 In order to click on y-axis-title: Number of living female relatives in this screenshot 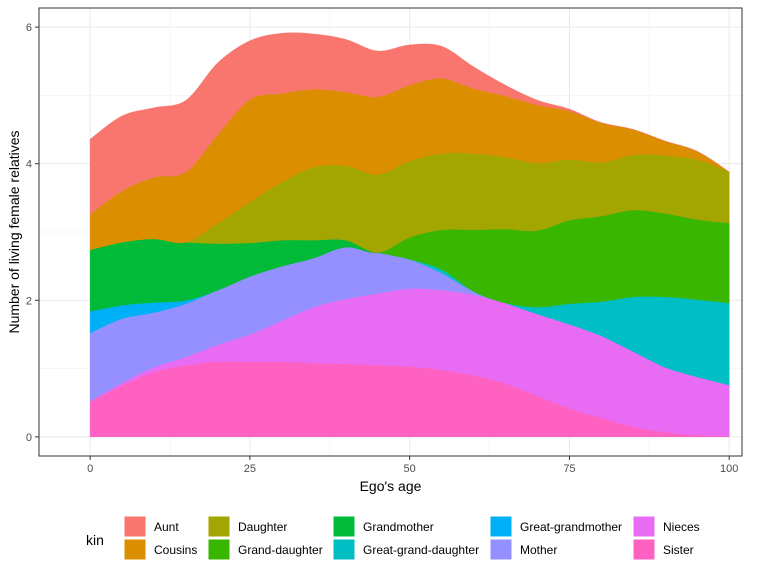, I will do `click(14, 231)`.